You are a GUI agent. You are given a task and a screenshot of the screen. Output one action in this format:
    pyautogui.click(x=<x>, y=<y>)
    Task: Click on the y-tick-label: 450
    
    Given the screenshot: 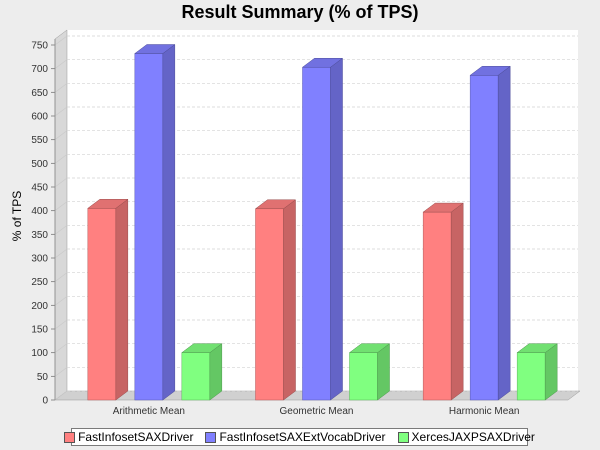 What is the action you would take?
    pyautogui.click(x=39, y=188)
    